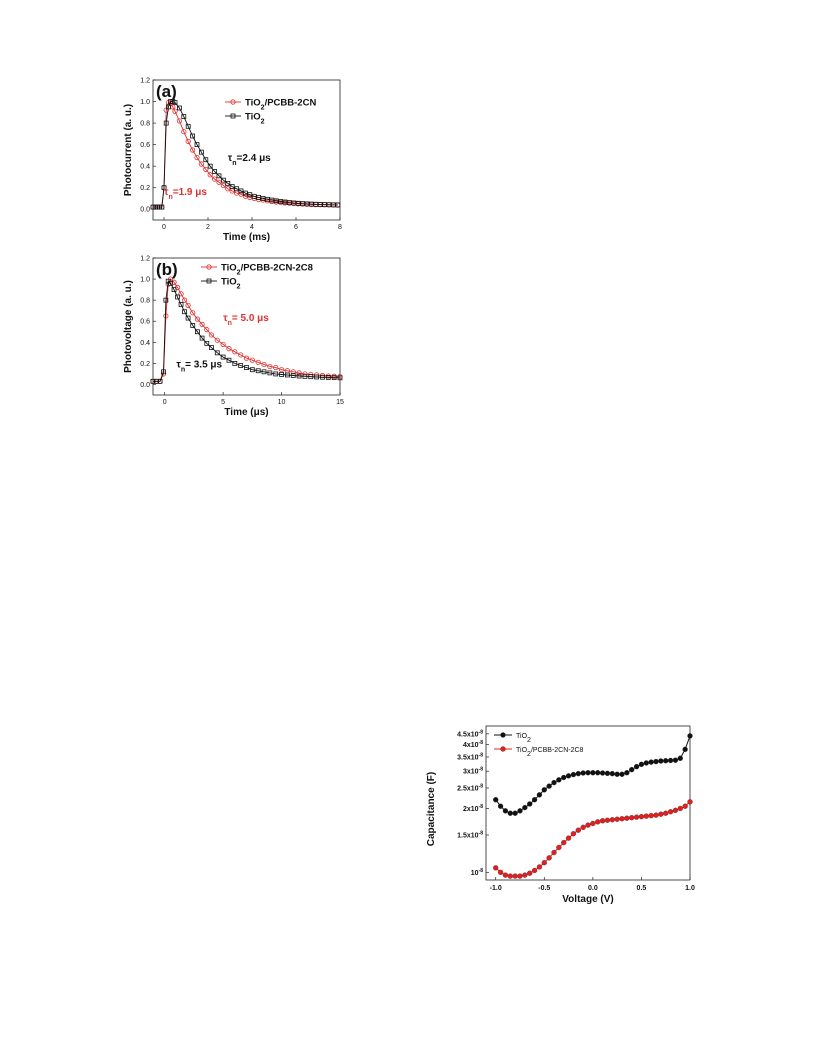 The height and width of the screenshot is (1056, 816). I want to click on x-tick-label: 5, so click(223, 402).